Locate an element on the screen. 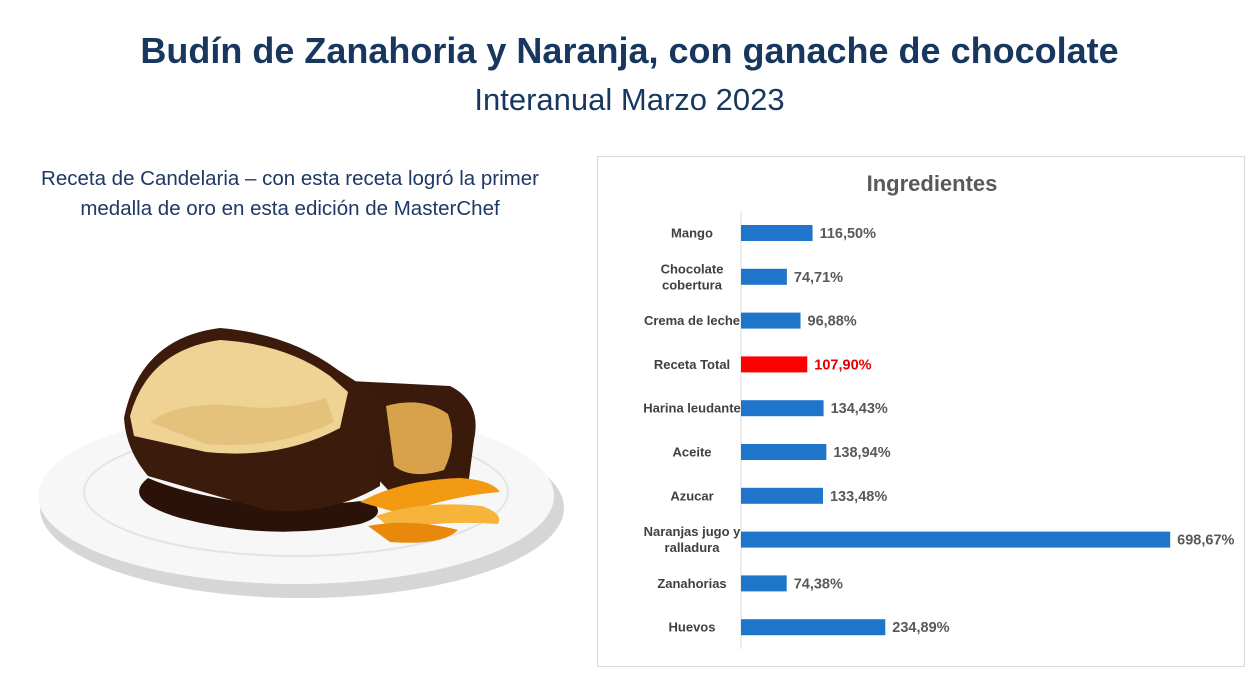 This screenshot has width=1259, height=691. value-label-1: 116,50% is located at coordinates (848, 234).